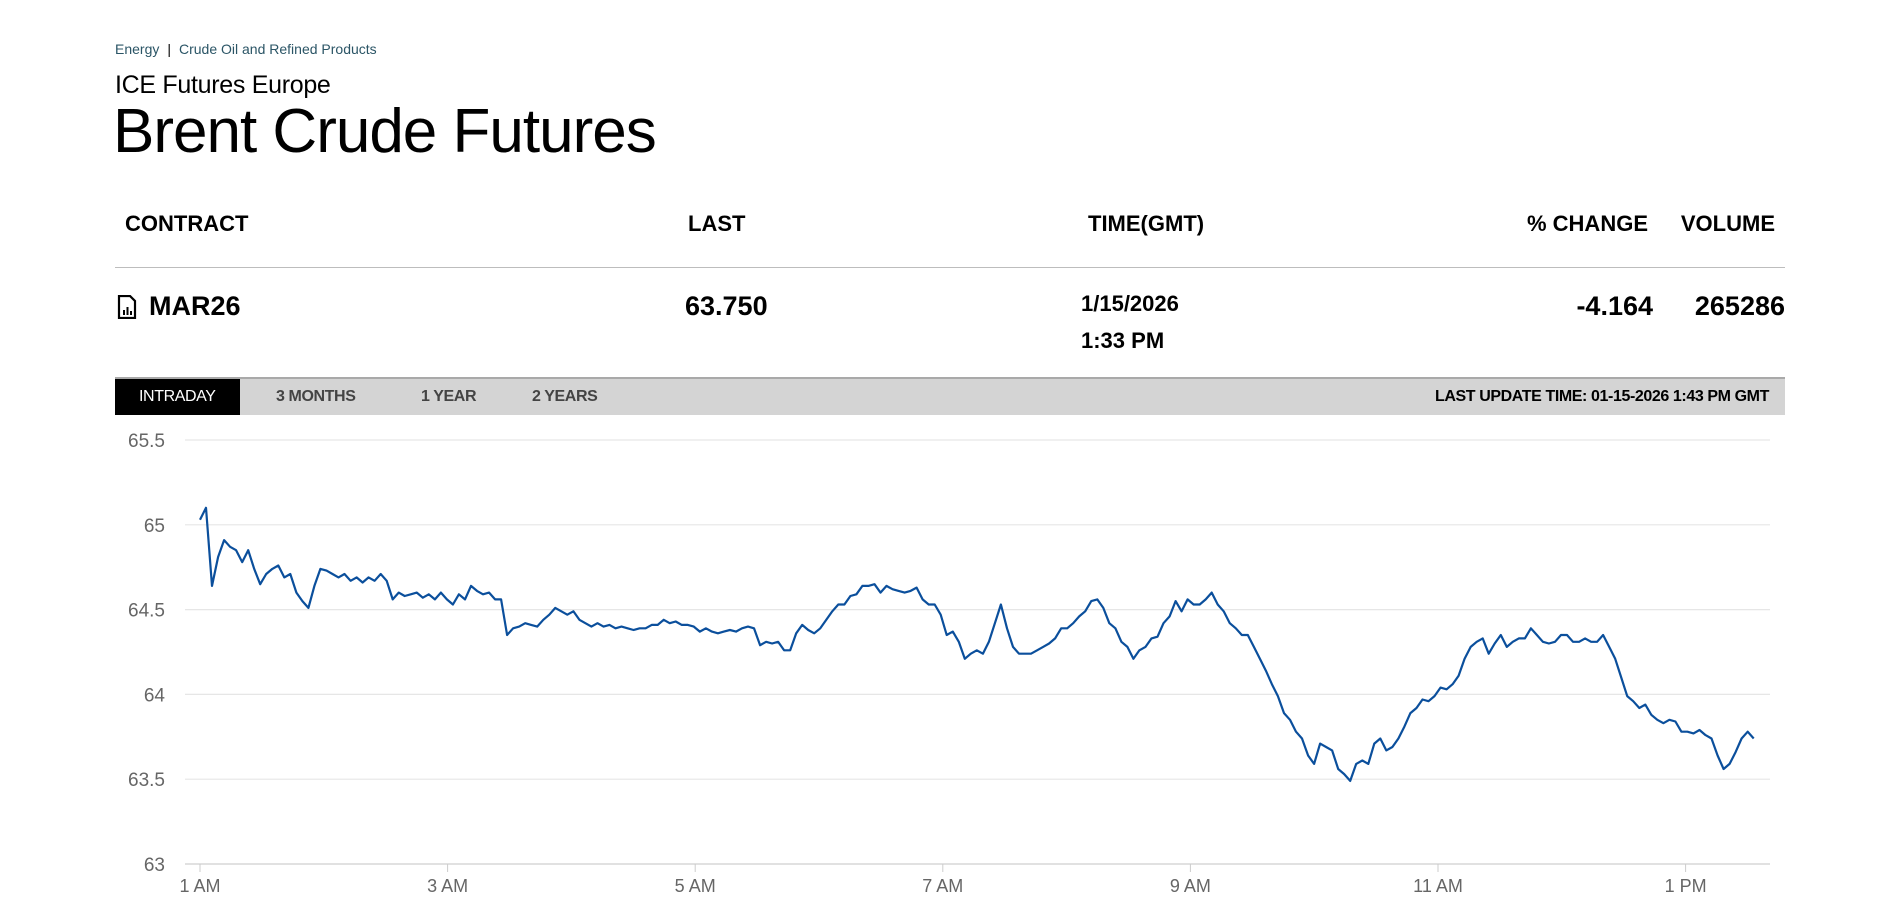 The height and width of the screenshot is (921, 1887). I want to click on last-update-time: LAST UPDATE TIME: 01-15-2026 1:43 PM GMT, so click(1601, 396).